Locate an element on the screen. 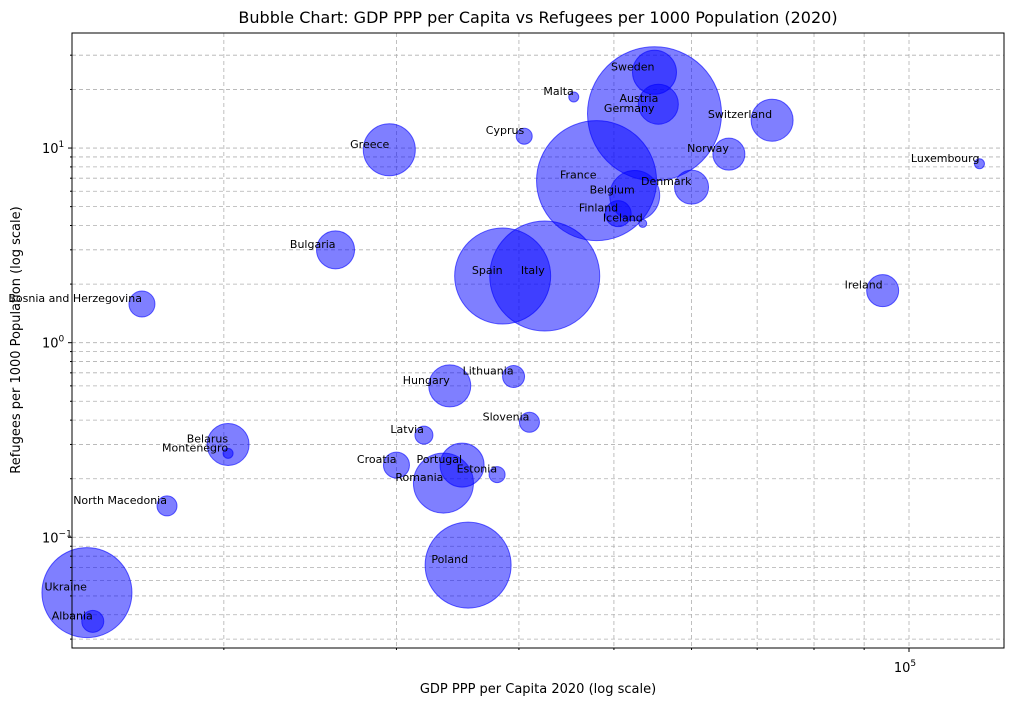  y-axis-label: Refugees per 1000 Population (log scale) is located at coordinates (16, 339).